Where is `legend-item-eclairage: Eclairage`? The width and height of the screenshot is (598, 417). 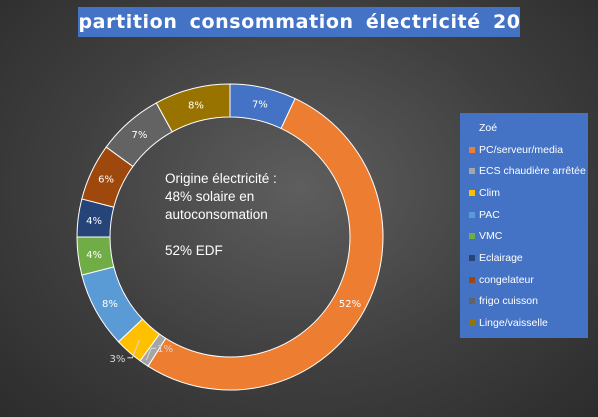 legend-item-eclairage: Eclairage is located at coordinates (524, 258).